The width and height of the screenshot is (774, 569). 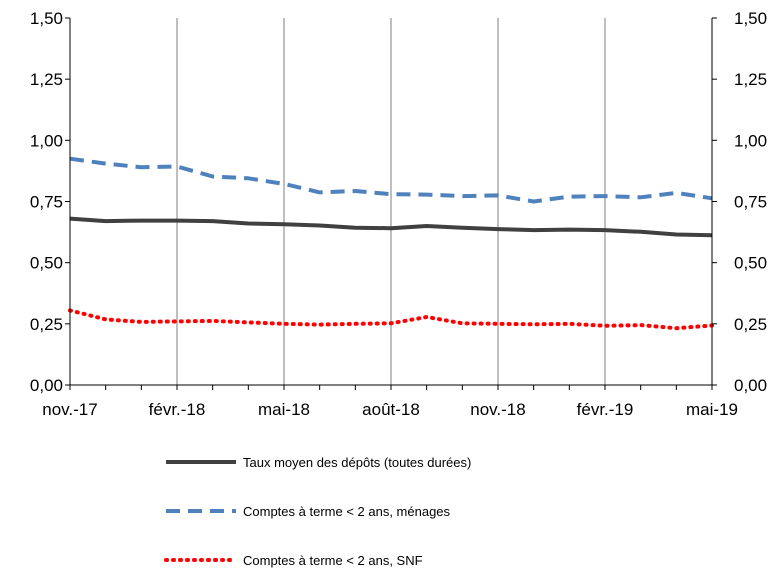 What do you see at coordinates (46, 263) in the screenshot?
I see `y-tick-label-left: 0,50` at bounding box center [46, 263].